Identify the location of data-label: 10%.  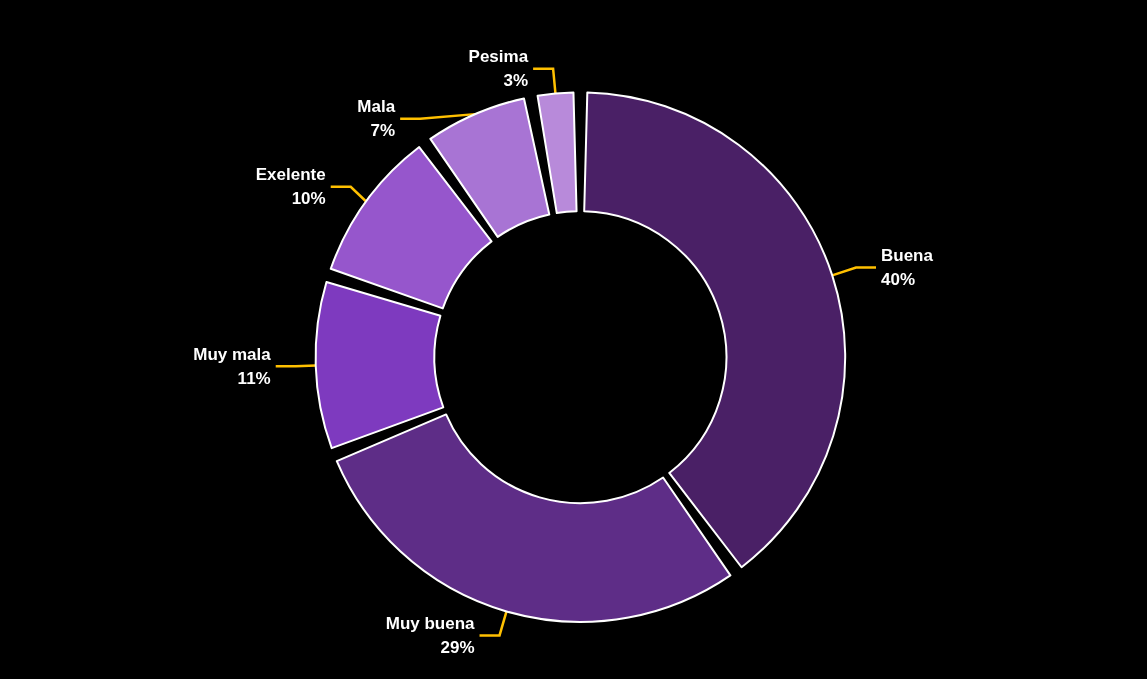
(308, 199).